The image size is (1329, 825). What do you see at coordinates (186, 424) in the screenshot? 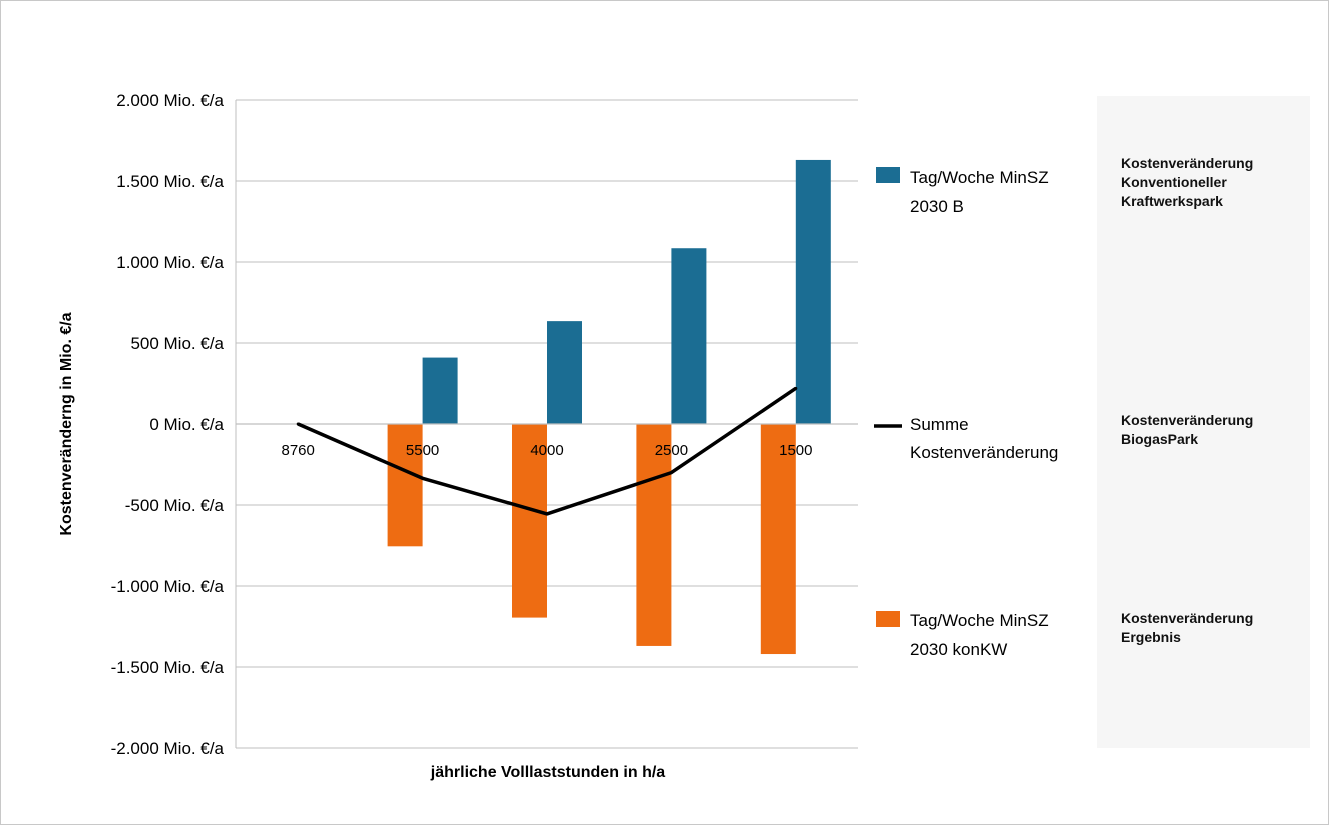
I see `y-tick-label-4: 0 Mio. €/a` at bounding box center [186, 424].